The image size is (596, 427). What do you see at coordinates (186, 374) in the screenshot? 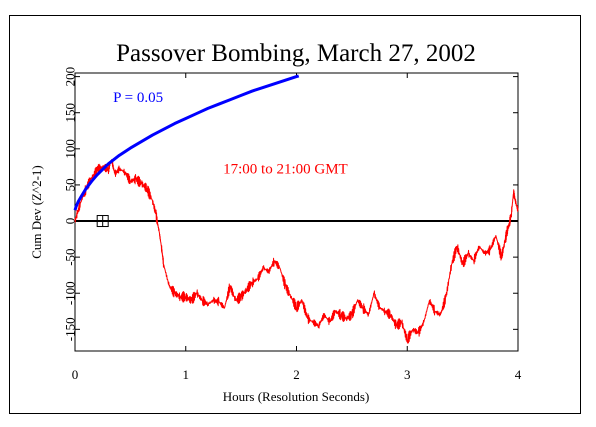
I see `x-tick-label: 1` at bounding box center [186, 374].